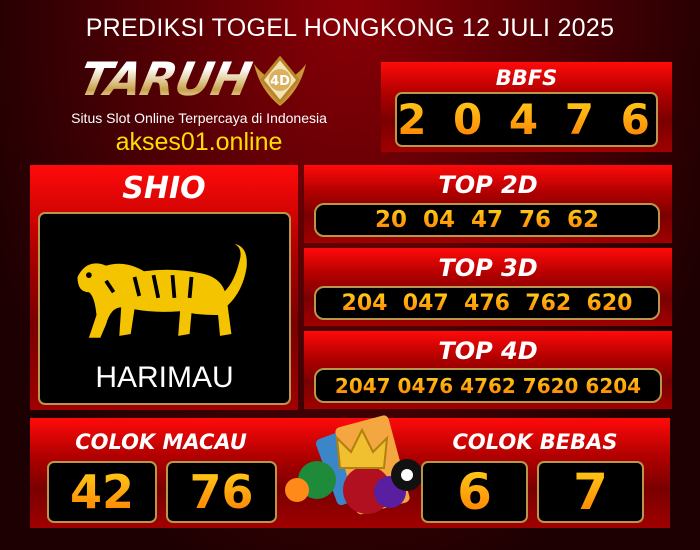 This screenshot has width=700, height=550. I want to click on colok-bebas-box-2: 7, so click(590, 492).